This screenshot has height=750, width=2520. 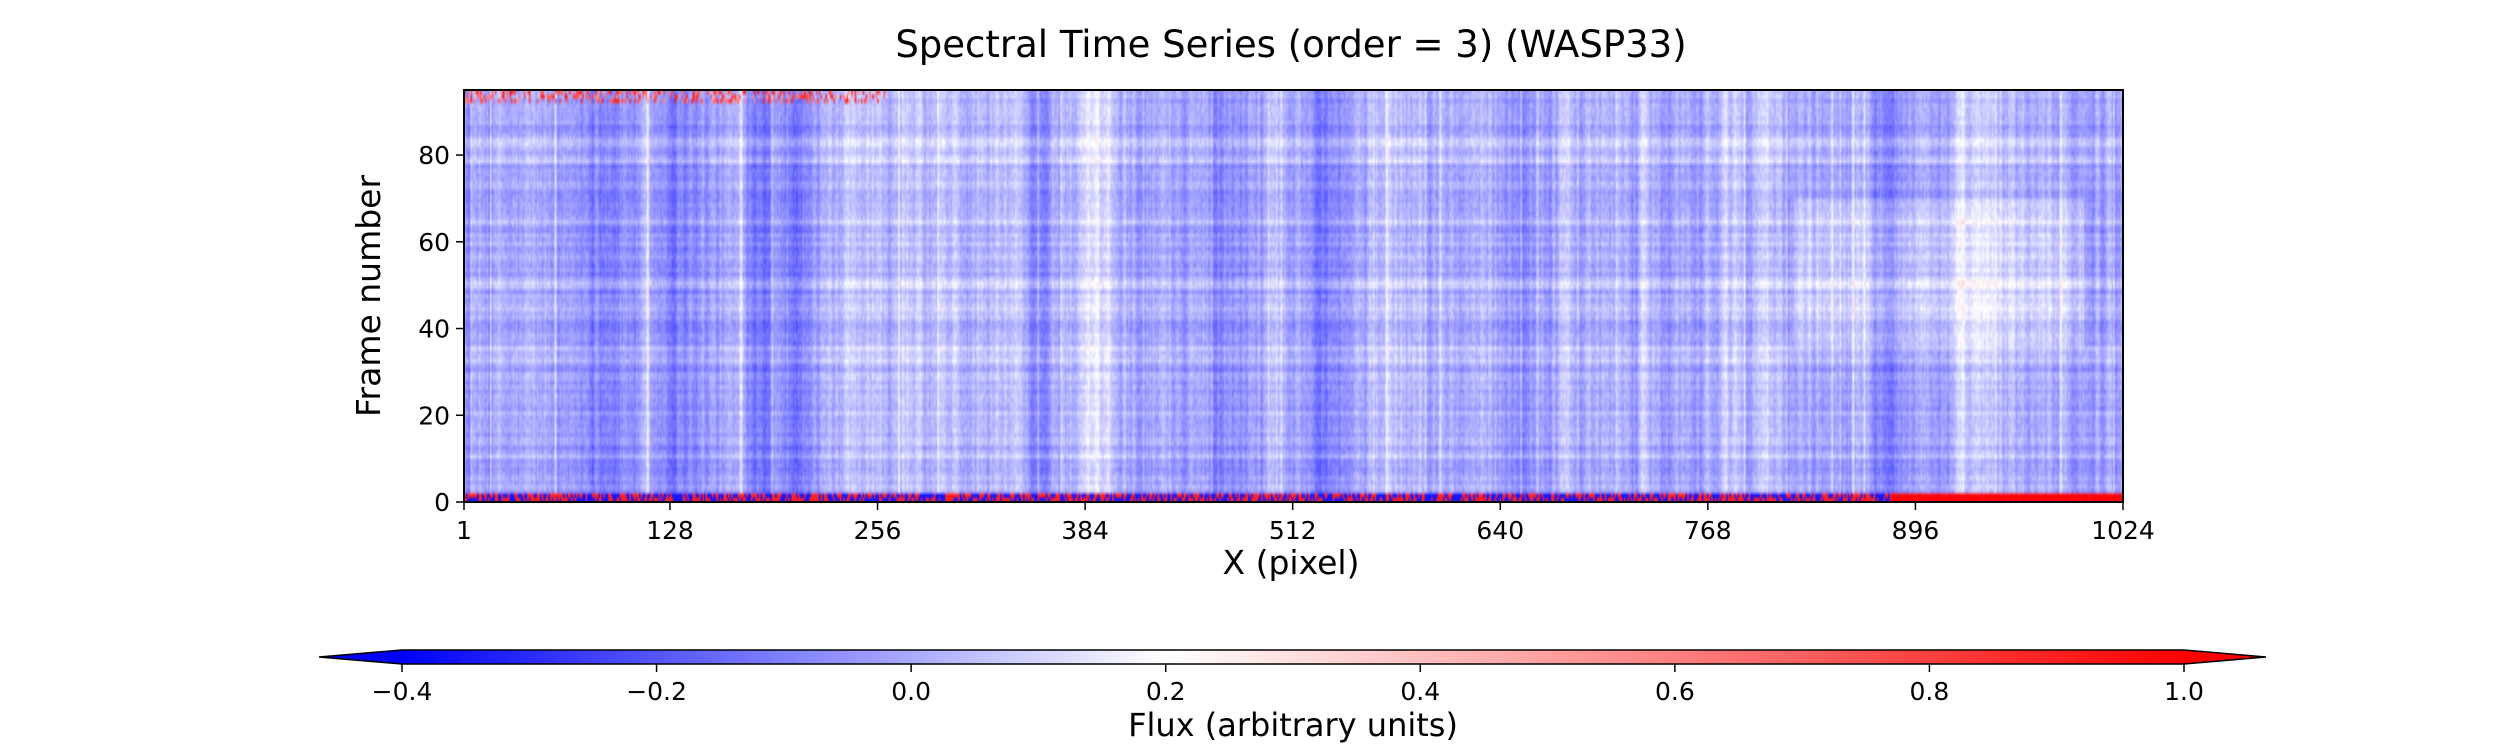 I want to click on colorbar-extend-high, so click(x=2225, y=657).